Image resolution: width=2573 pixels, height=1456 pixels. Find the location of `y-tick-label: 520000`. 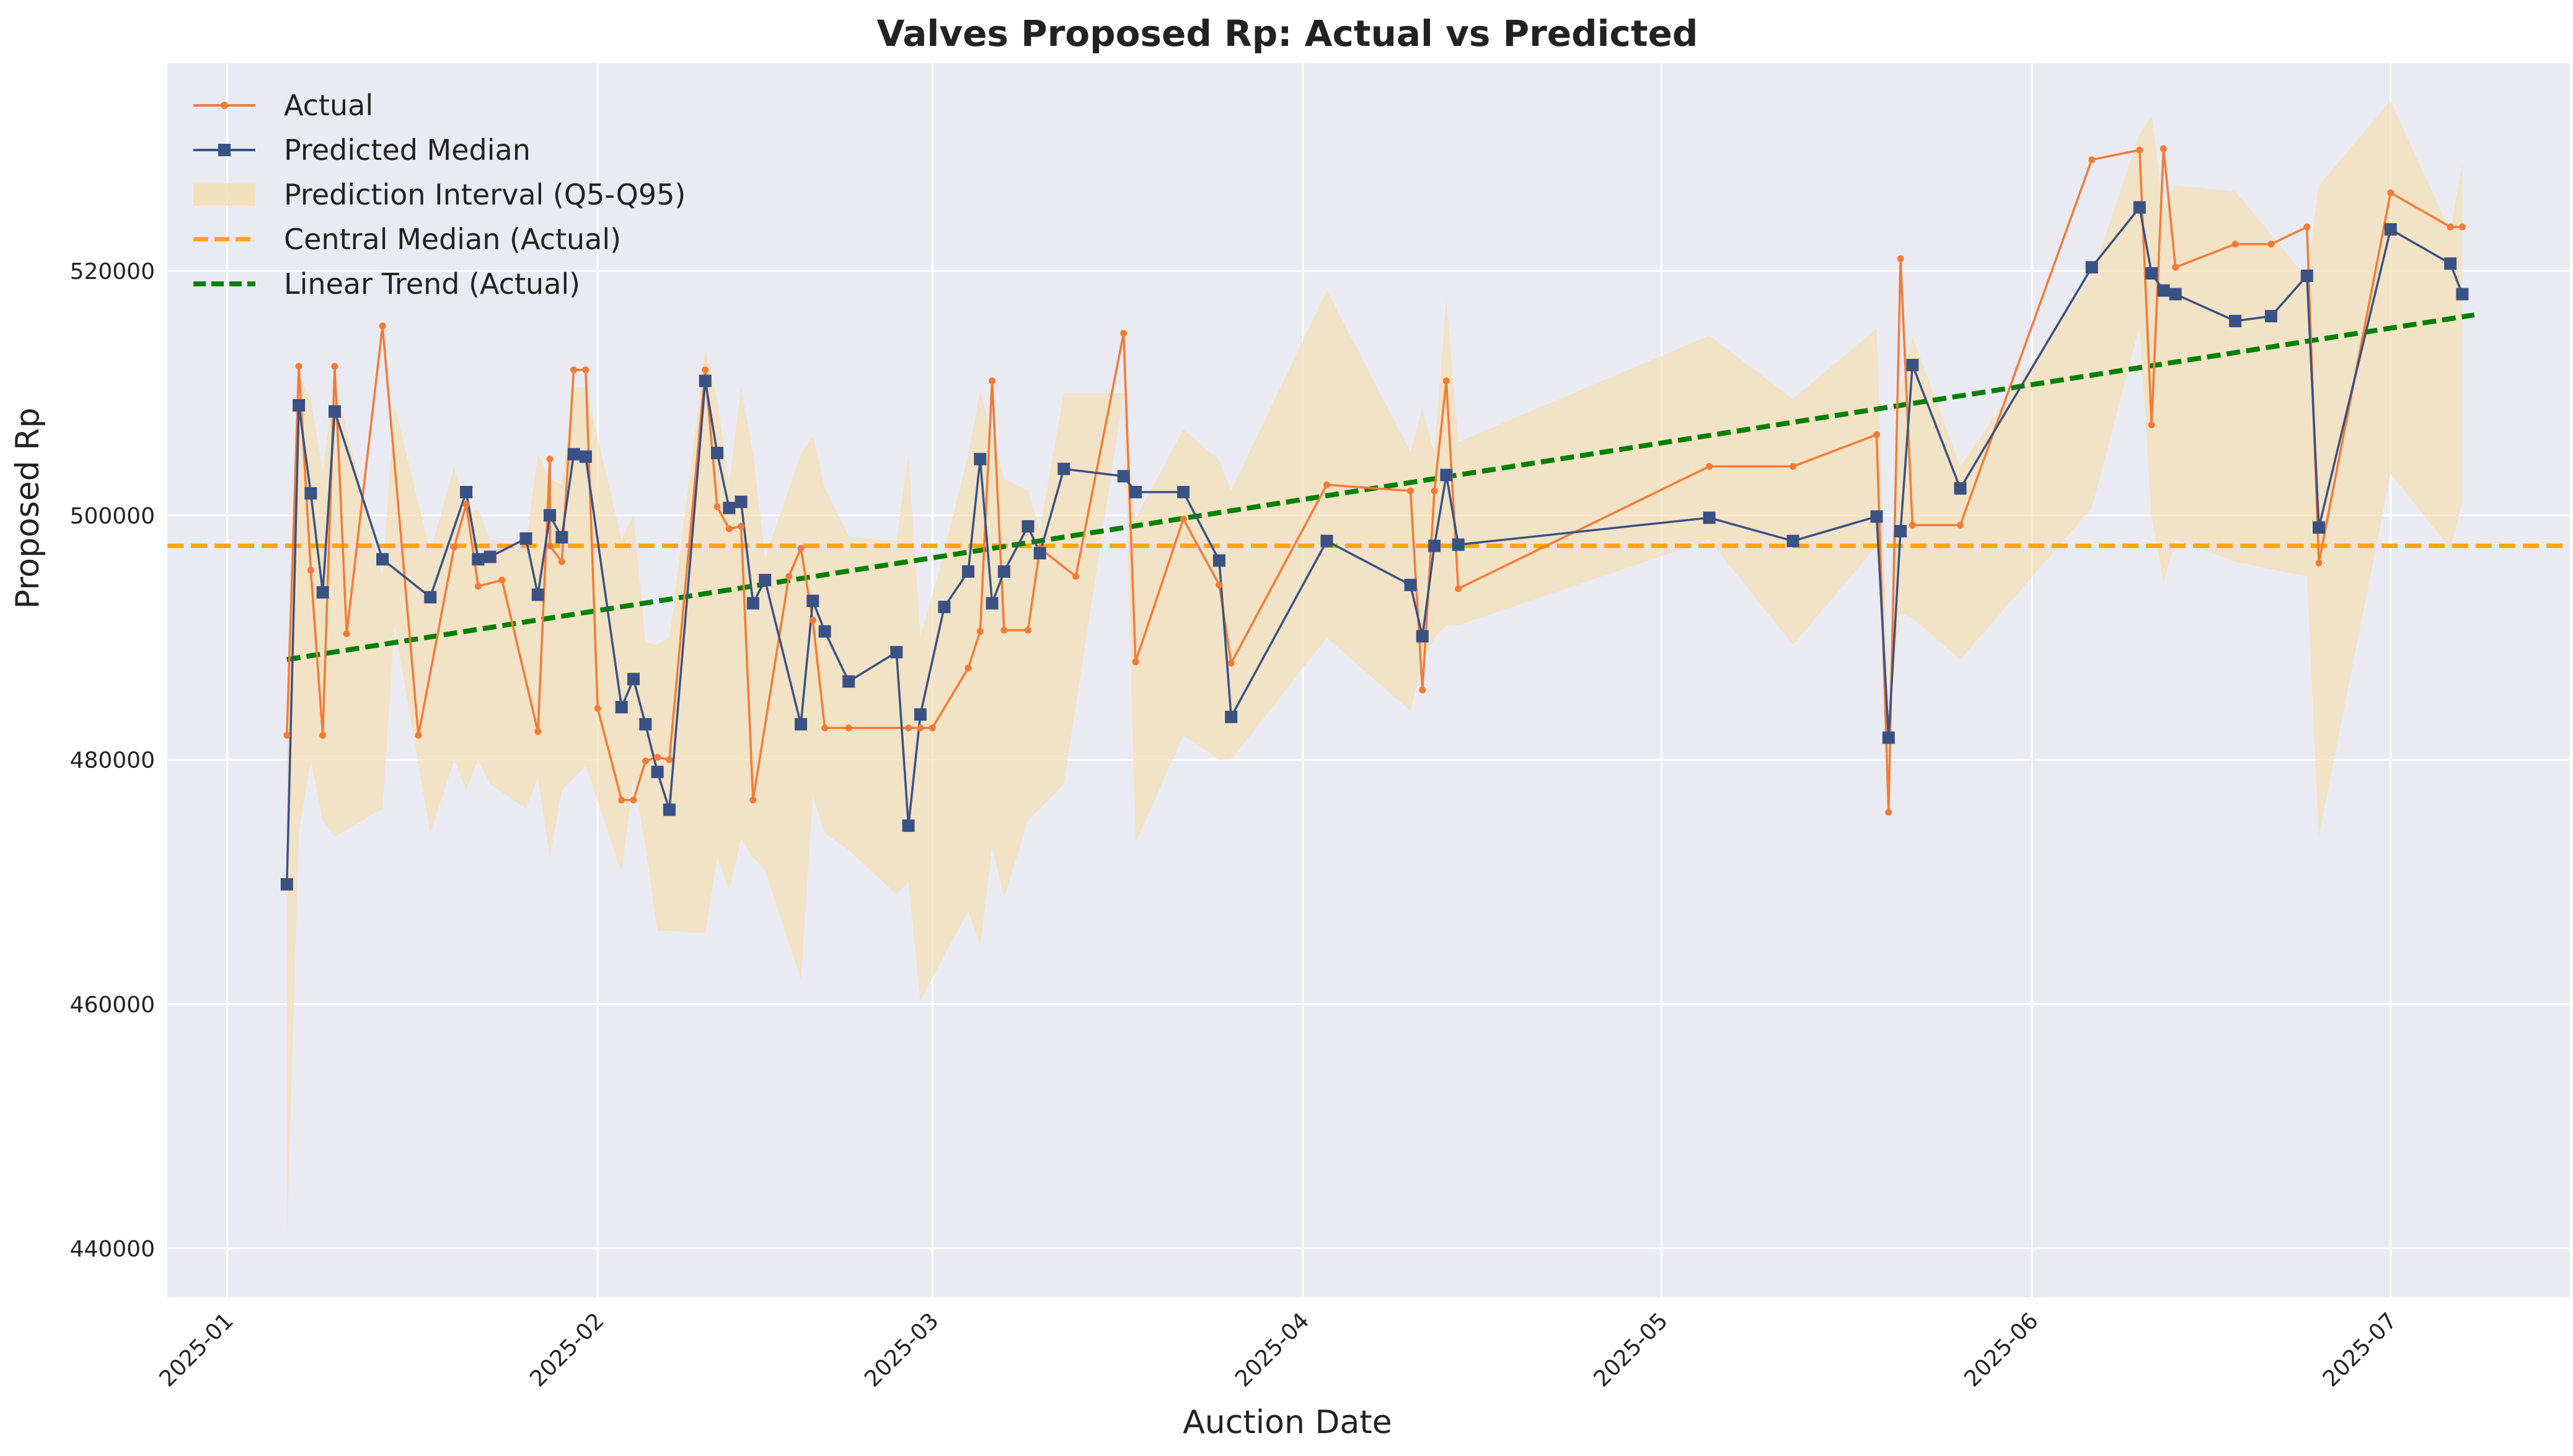

y-tick-label: 520000 is located at coordinates (112, 272).